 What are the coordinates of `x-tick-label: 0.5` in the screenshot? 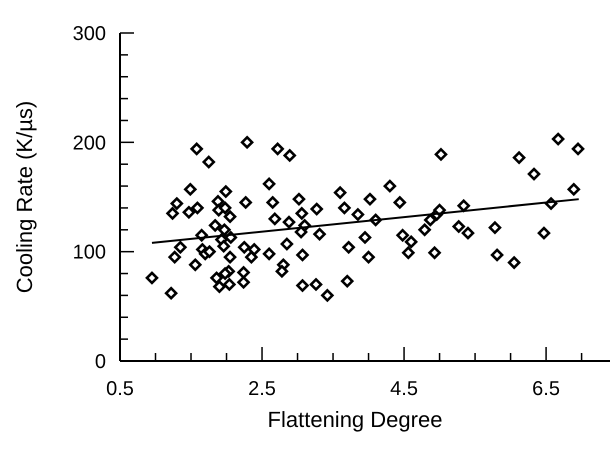 It's located at (120, 389).